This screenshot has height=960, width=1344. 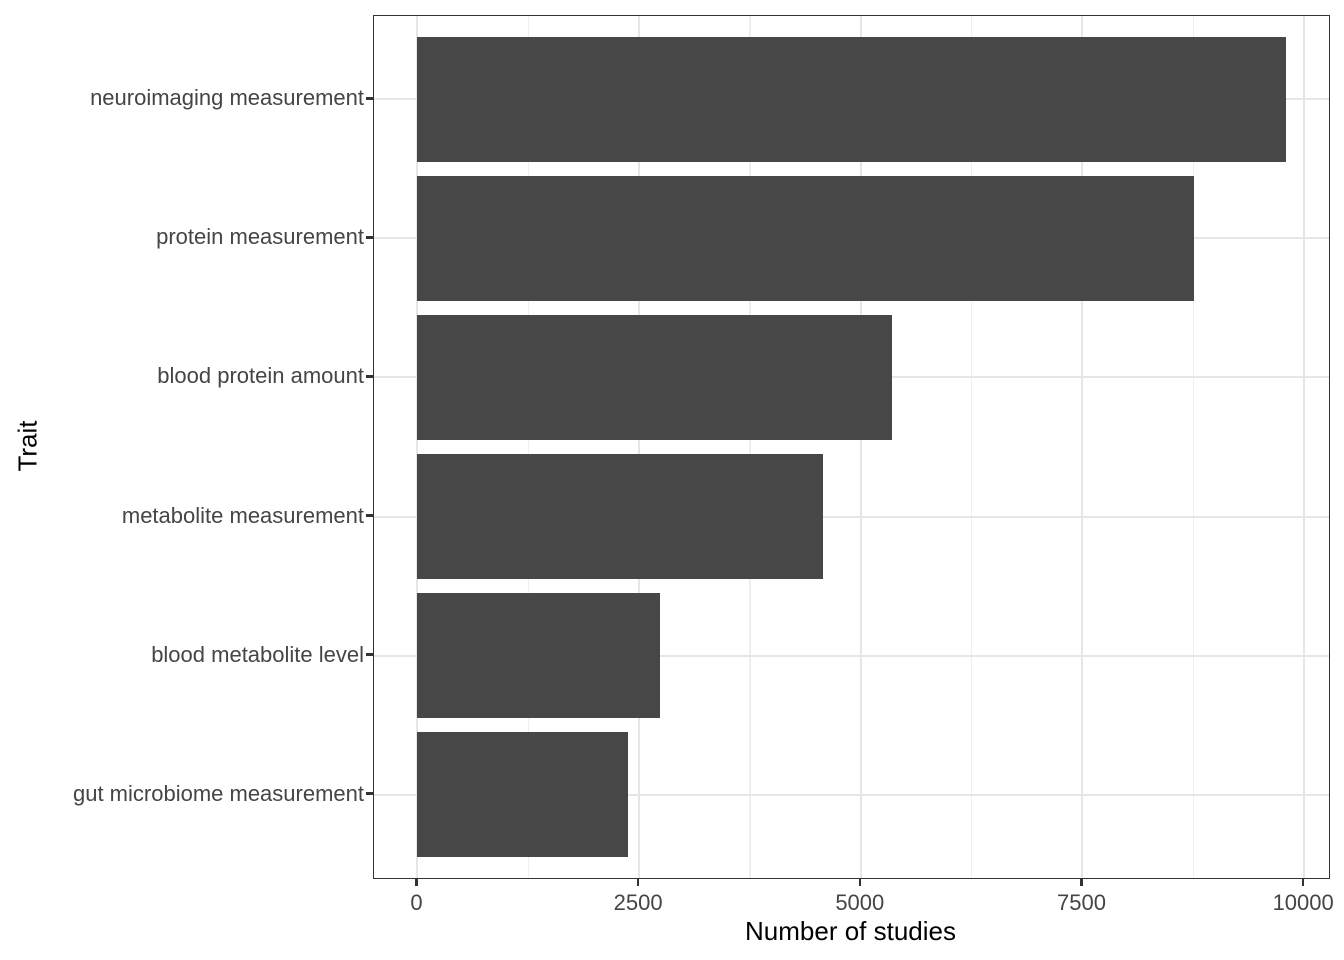 What do you see at coordinates (1303, 902) in the screenshot?
I see `x-tick-label: 10000` at bounding box center [1303, 902].